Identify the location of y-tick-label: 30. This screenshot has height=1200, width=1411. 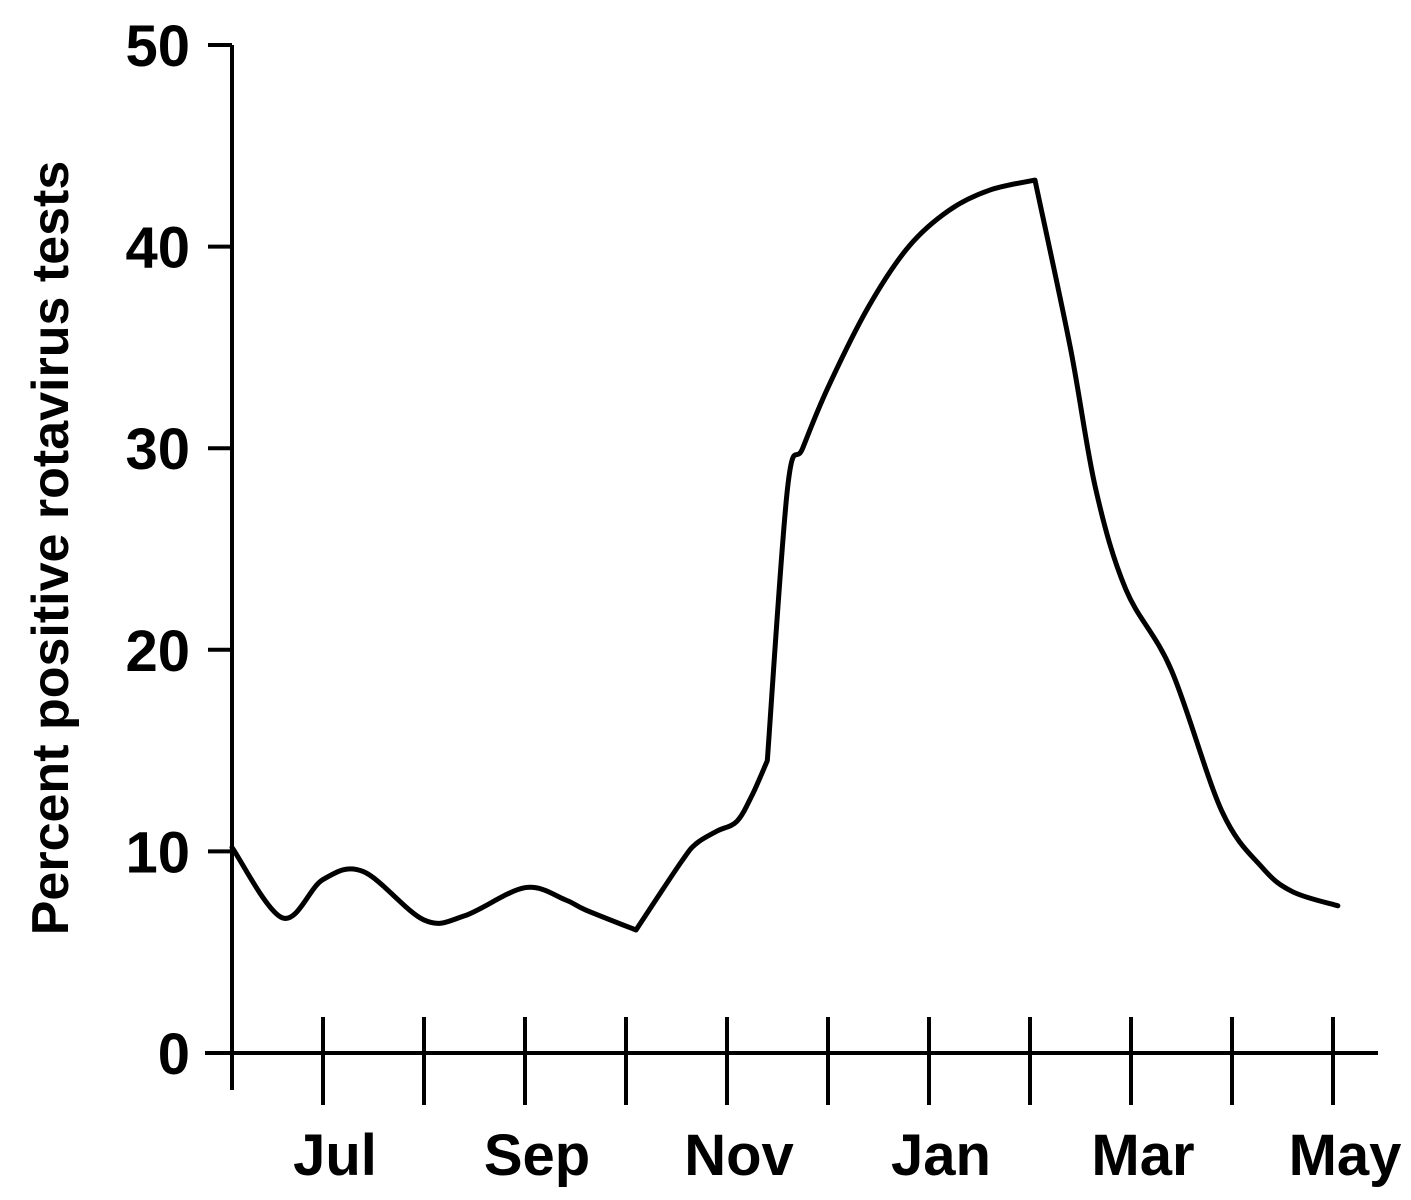
(157, 449).